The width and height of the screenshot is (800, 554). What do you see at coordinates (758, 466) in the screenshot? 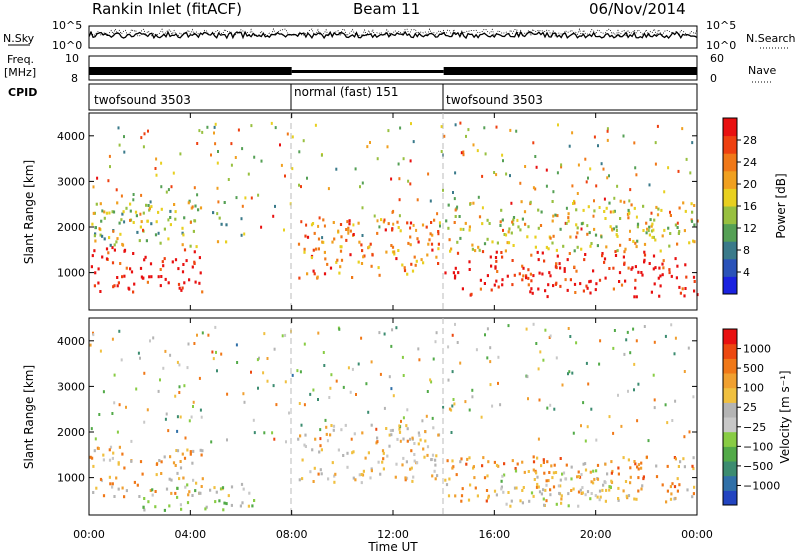
I see `colorbar-tick-label: −500` at bounding box center [758, 466].